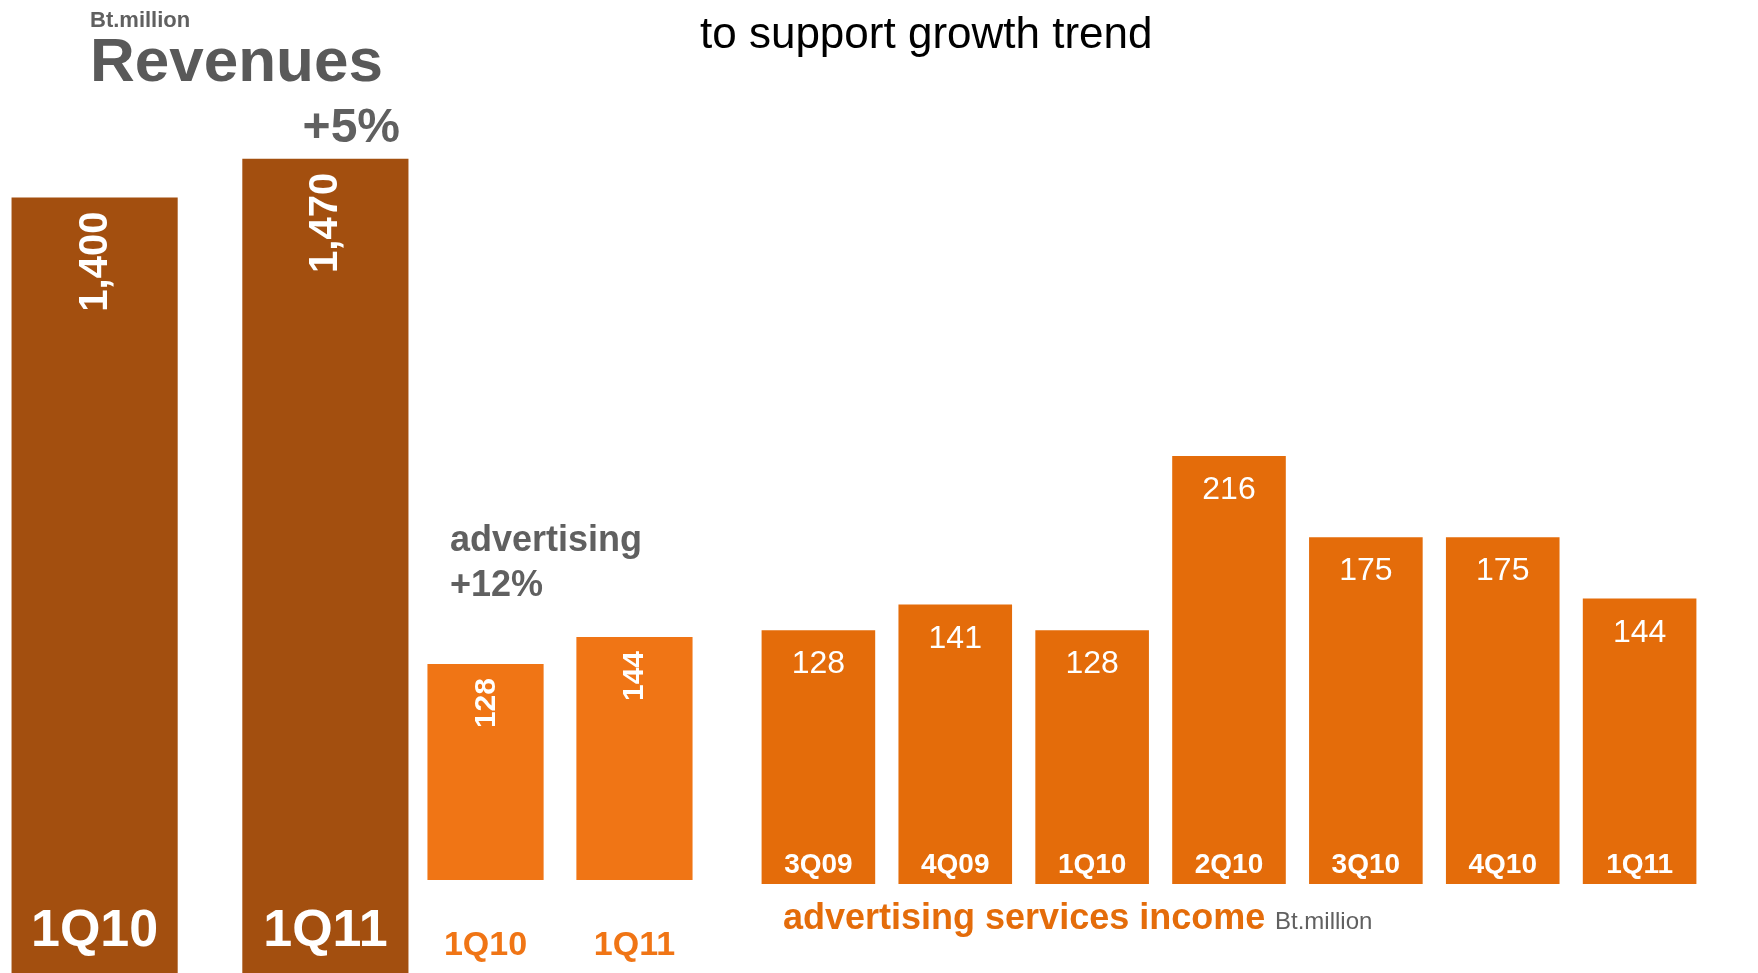 The width and height of the screenshot is (1758, 973). I want to click on x-tick-label: 3Q10, so click(1366, 863).